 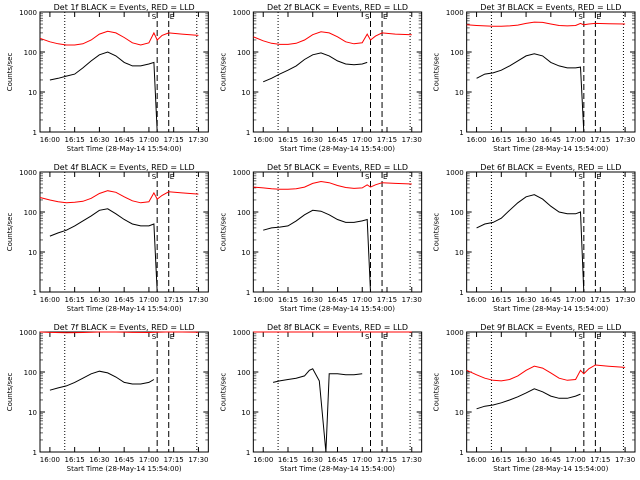 What do you see at coordinates (337, 167) in the screenshot?
I see `chart-title: Det 5f BLACK = Events, RED = LLD` at bounding box center [337, 167].